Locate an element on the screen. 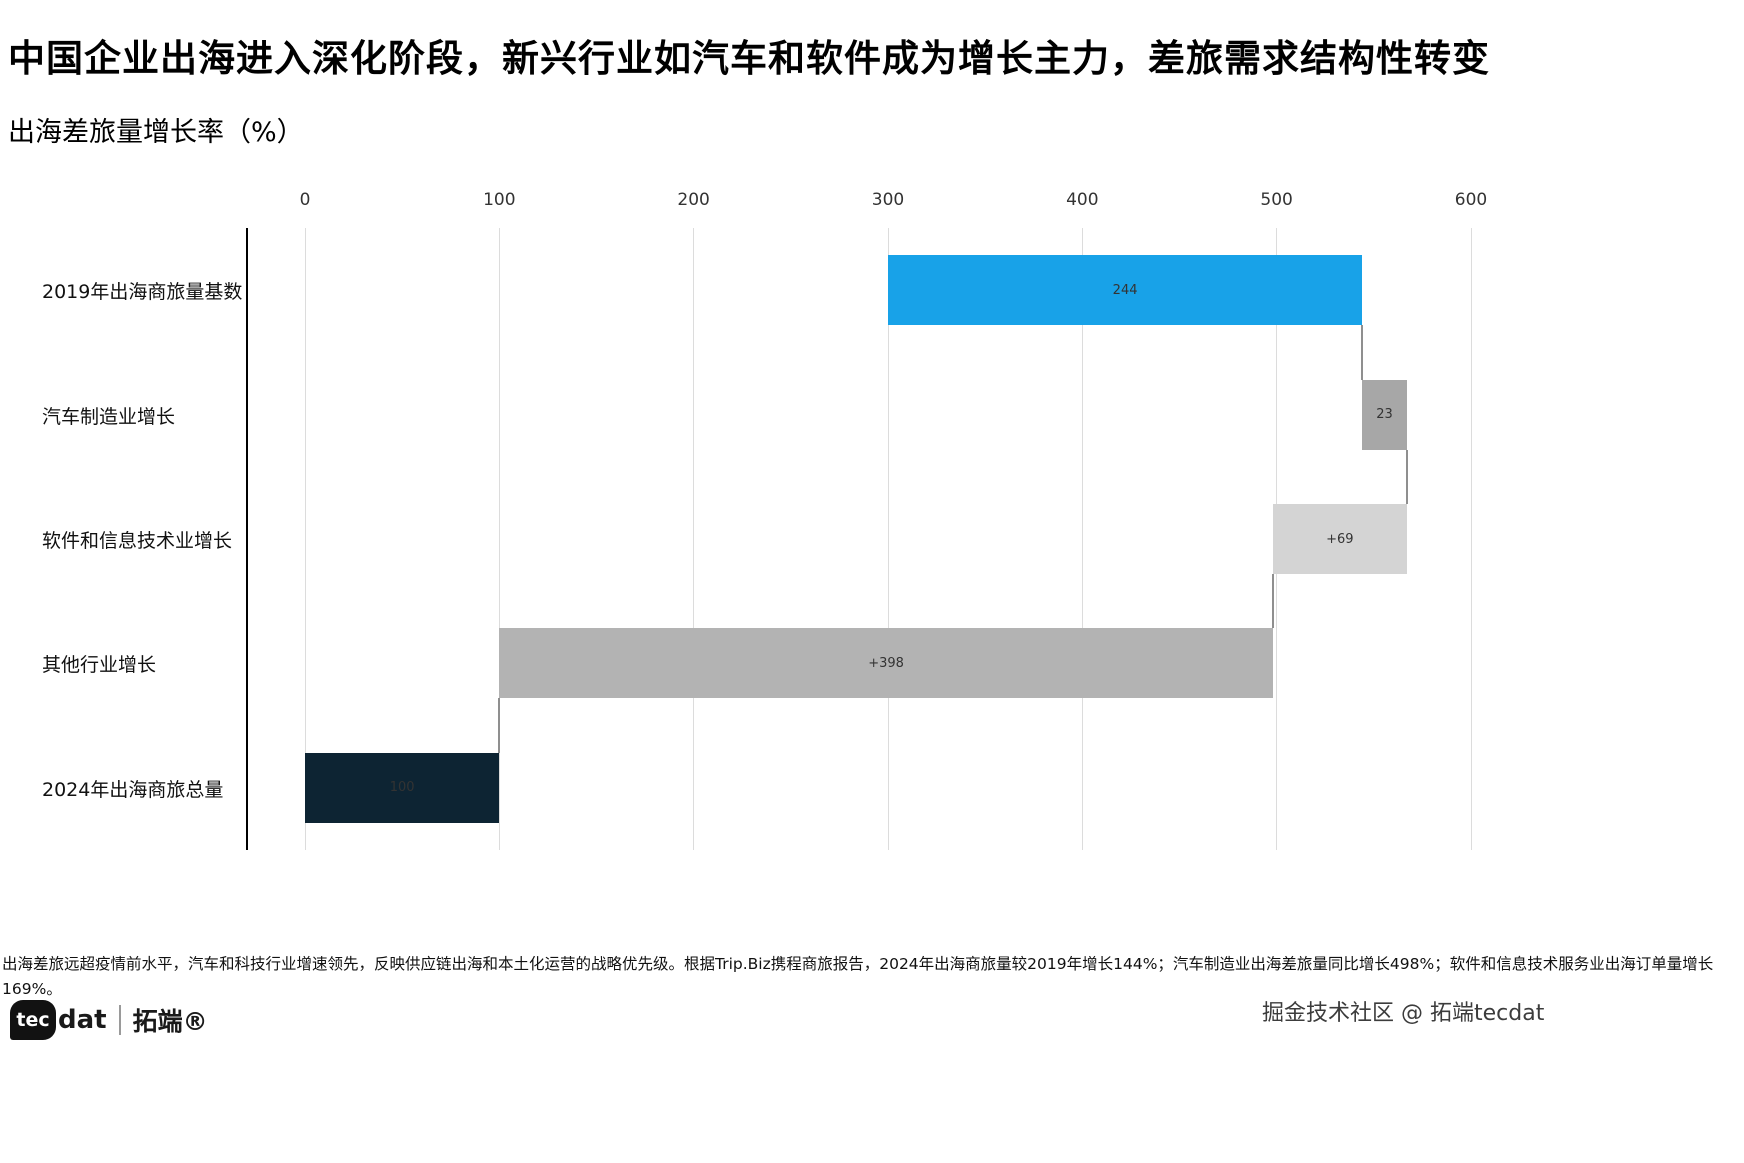 This screenshot has width=1744, height=1163. bar-value-label: +398 is located at coordinates (886, 663).